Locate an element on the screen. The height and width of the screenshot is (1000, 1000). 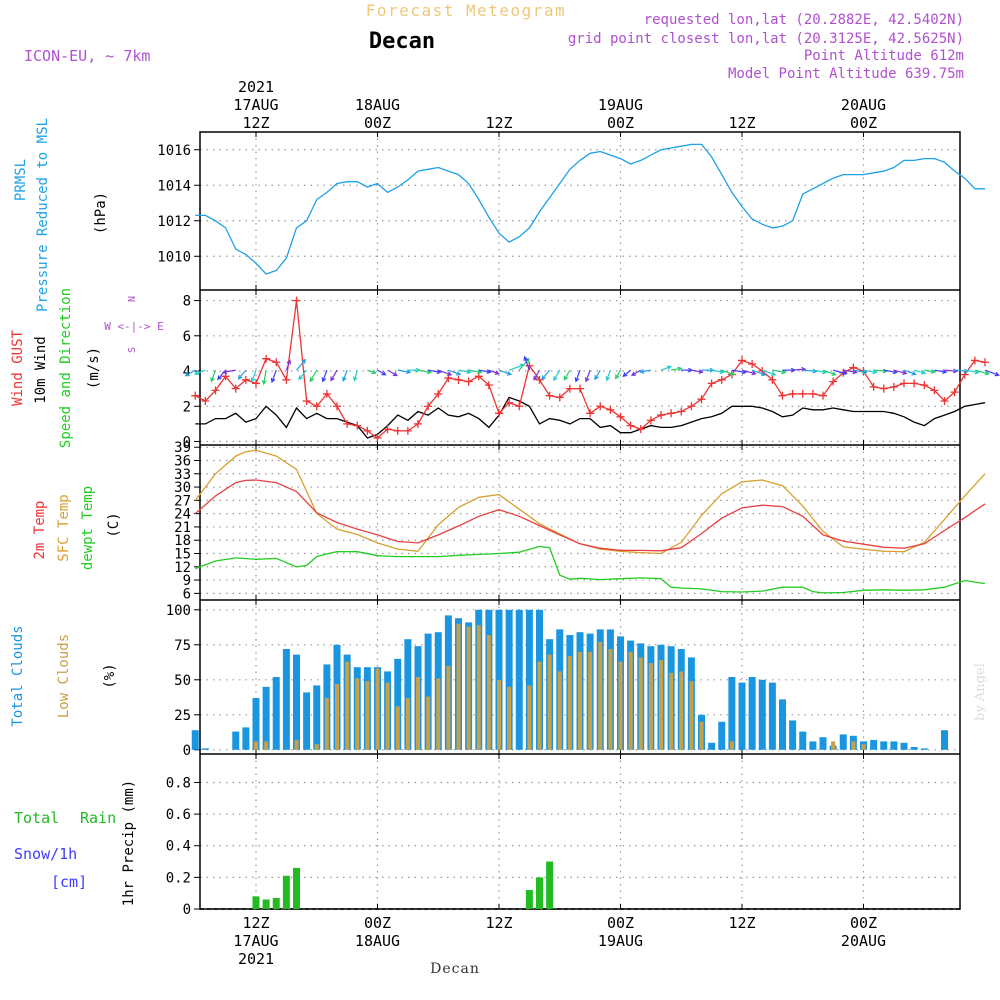
temp-label-2m: 2m Temp is located at coordinates (40, 529).